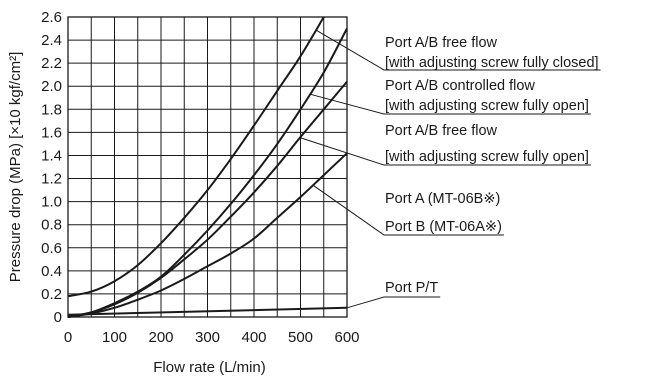 This screenshot has width=661, height=376. I want to click on y-axis-label: Pressure drop (MPa) [×10 kgf/cm²], so click(15, 167).